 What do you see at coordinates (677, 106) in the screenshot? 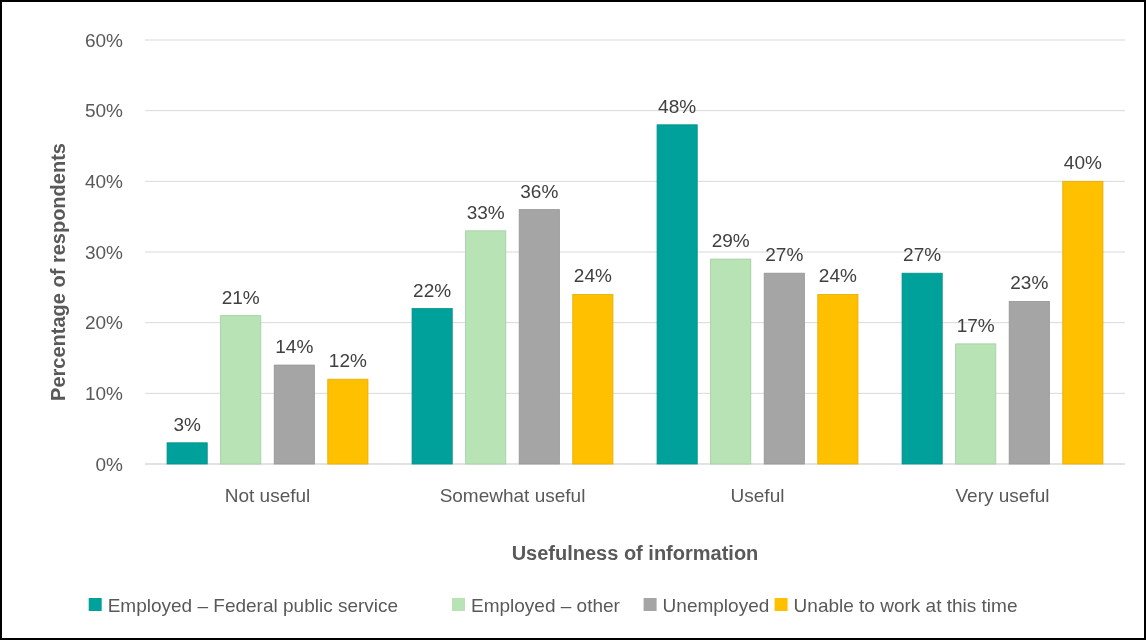
I see `data-label: 48%` at bounding box center [677, 106].